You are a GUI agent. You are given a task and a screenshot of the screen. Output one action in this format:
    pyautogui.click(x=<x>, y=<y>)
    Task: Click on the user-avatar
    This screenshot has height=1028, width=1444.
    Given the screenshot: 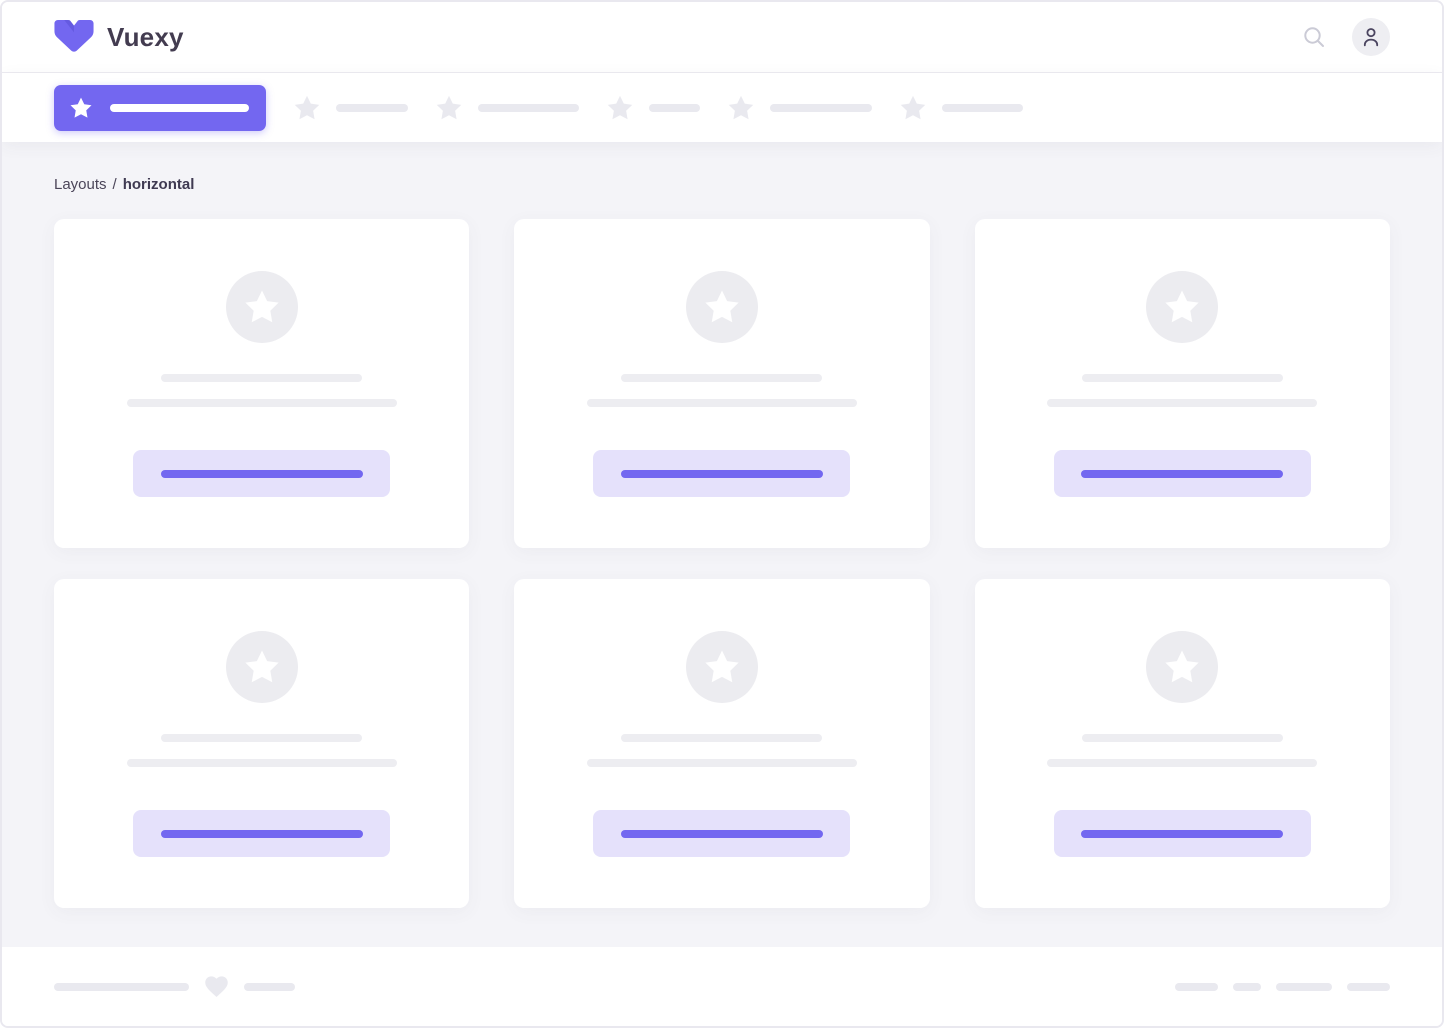 What is the action you would take?
    pyautogui.click(x=1371, y=37)
    